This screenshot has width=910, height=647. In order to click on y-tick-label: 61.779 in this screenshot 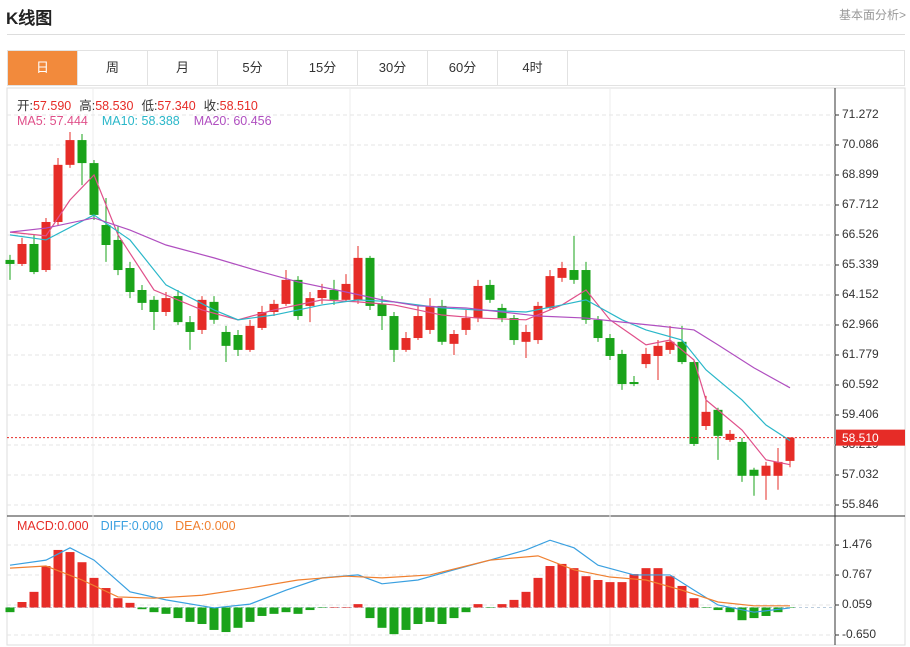, I will do `click(860, 354)`.